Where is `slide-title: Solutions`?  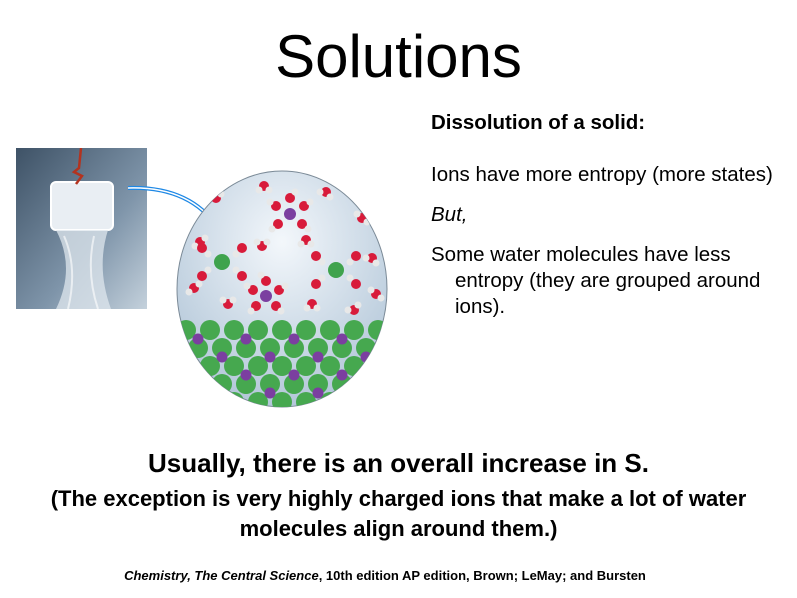
slide-title: Solutions is located at coordinates (398, 56).